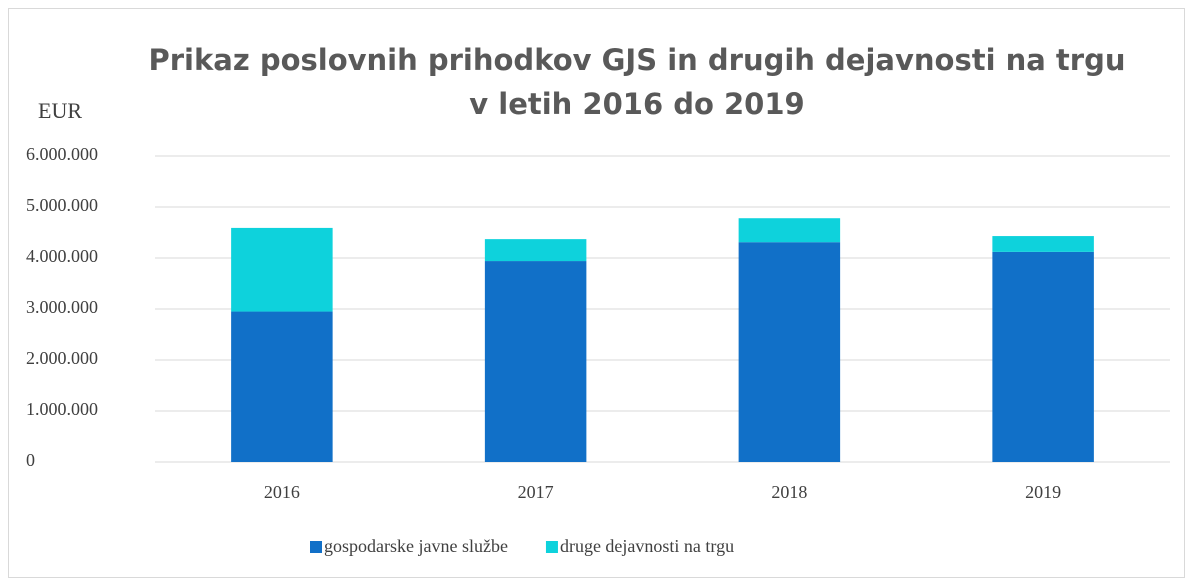 The height and width of the screenshot is (579, 1186). I want to click on y-axis-label: EUR, so click(60, 110).